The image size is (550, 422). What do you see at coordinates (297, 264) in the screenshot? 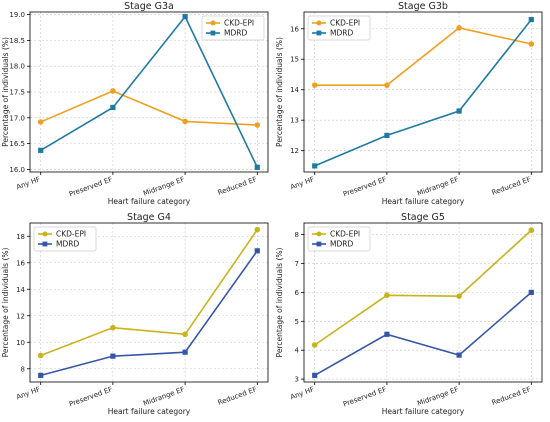
I see `y-tick-label: 7` at bounding box center [297, 264].